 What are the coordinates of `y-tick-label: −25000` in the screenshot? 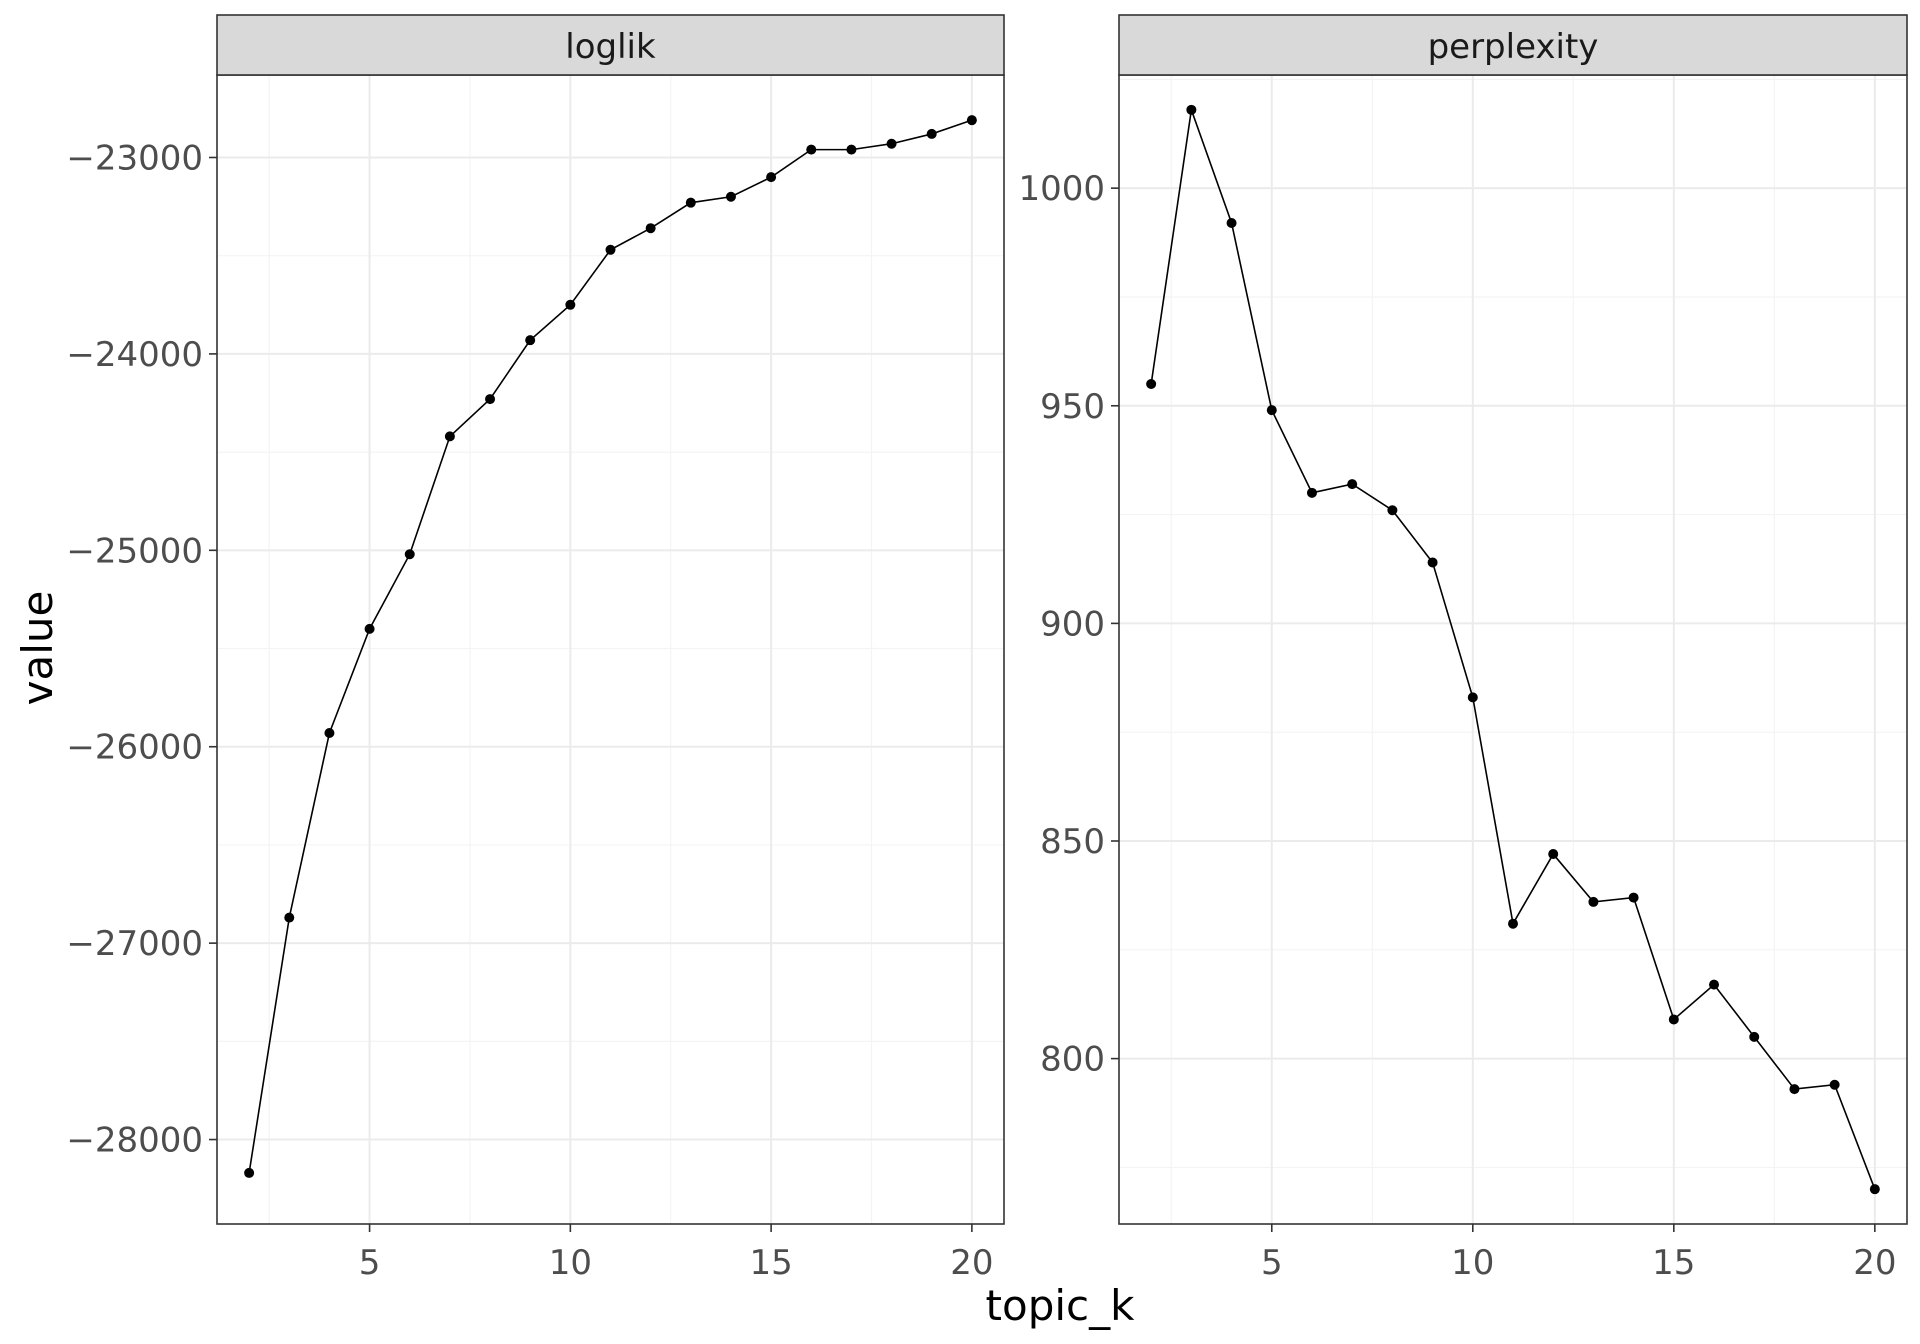 It's located at (134, 551).